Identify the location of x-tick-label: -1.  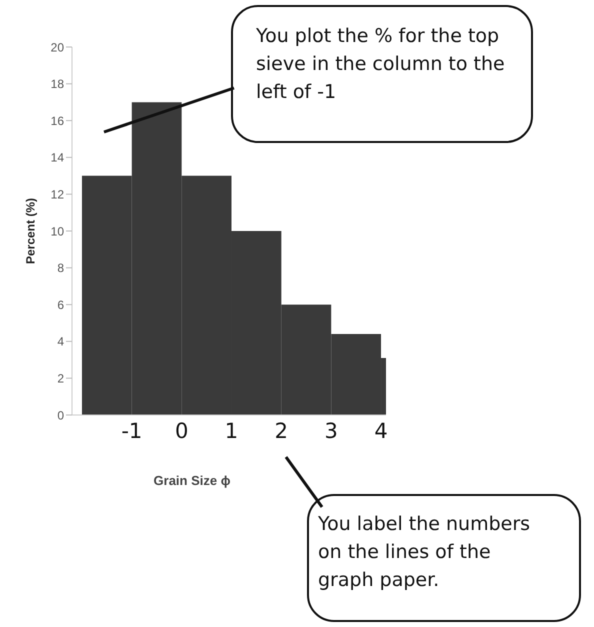
(131, 430).